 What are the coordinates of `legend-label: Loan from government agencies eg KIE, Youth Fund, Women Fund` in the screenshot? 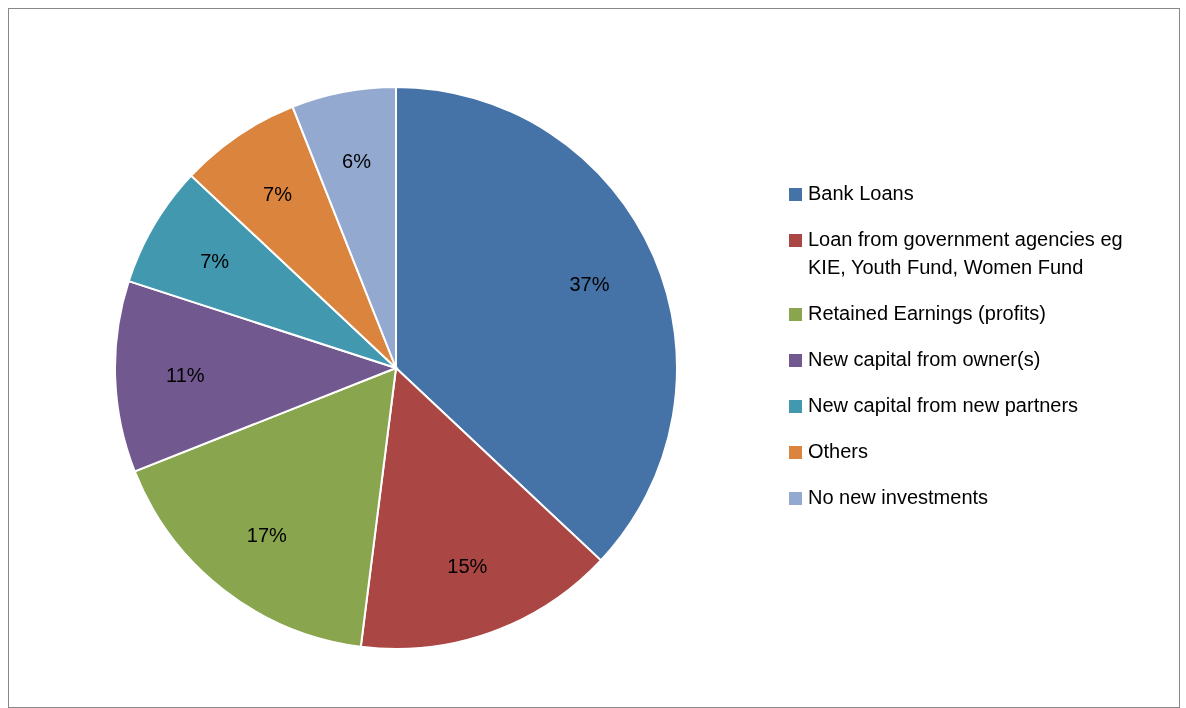 It's located at (966, 253).